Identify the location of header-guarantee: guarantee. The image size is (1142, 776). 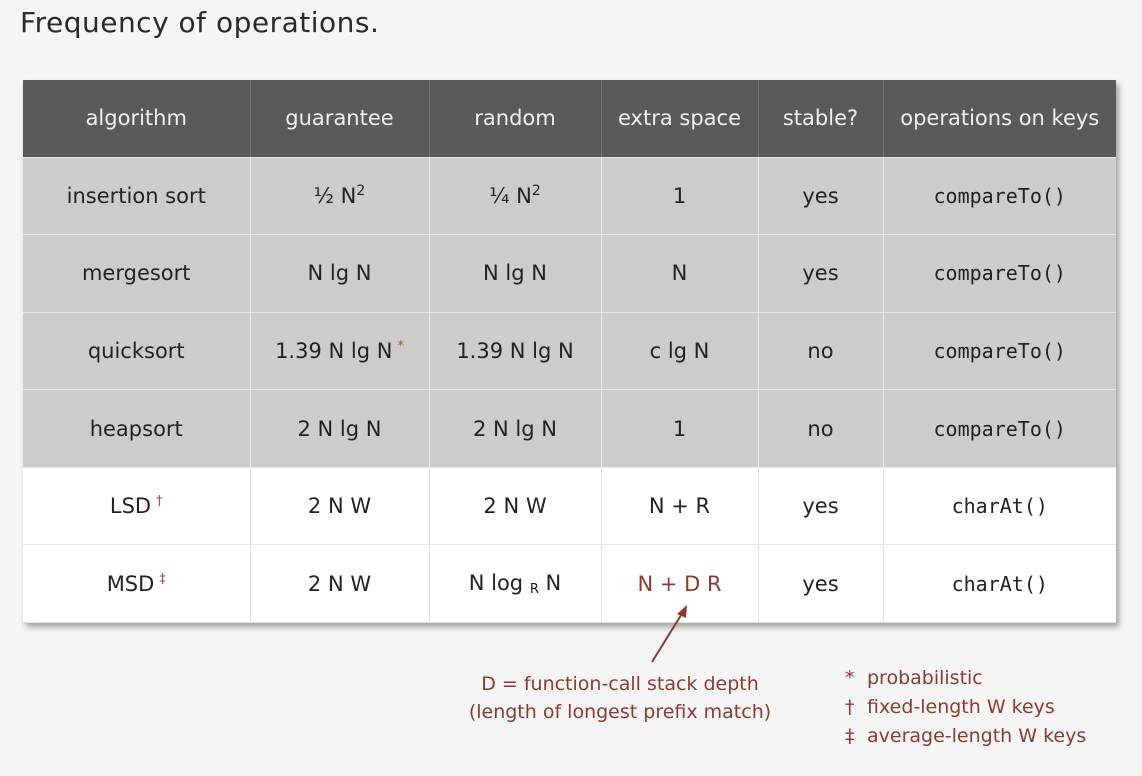
(340, 119).